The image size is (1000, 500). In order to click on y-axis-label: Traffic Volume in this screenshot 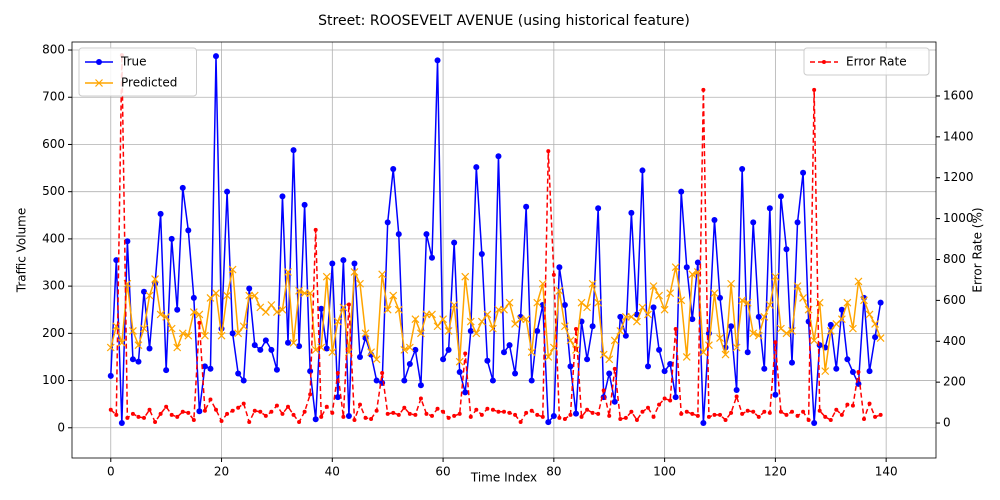, I will do `click(22, 251)`.